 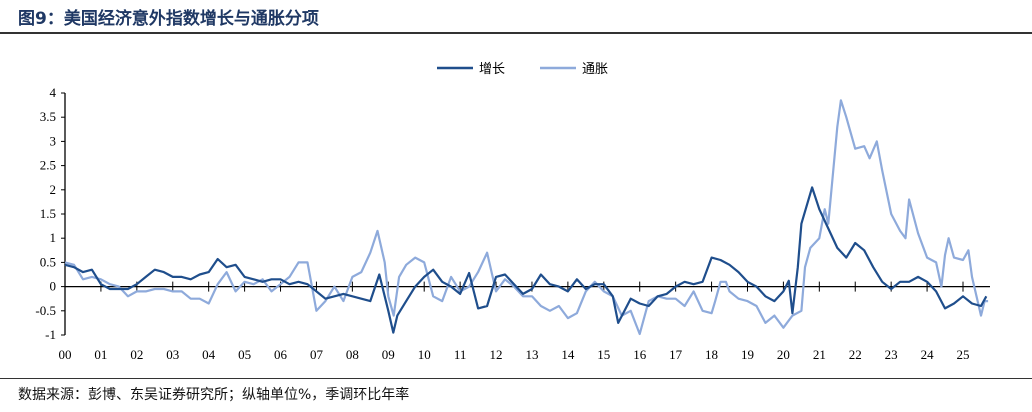 What do you see at coordinates (891, 354) in the screenshot?
I see `x-tick-label: 23` at bounding box center [891, 354].